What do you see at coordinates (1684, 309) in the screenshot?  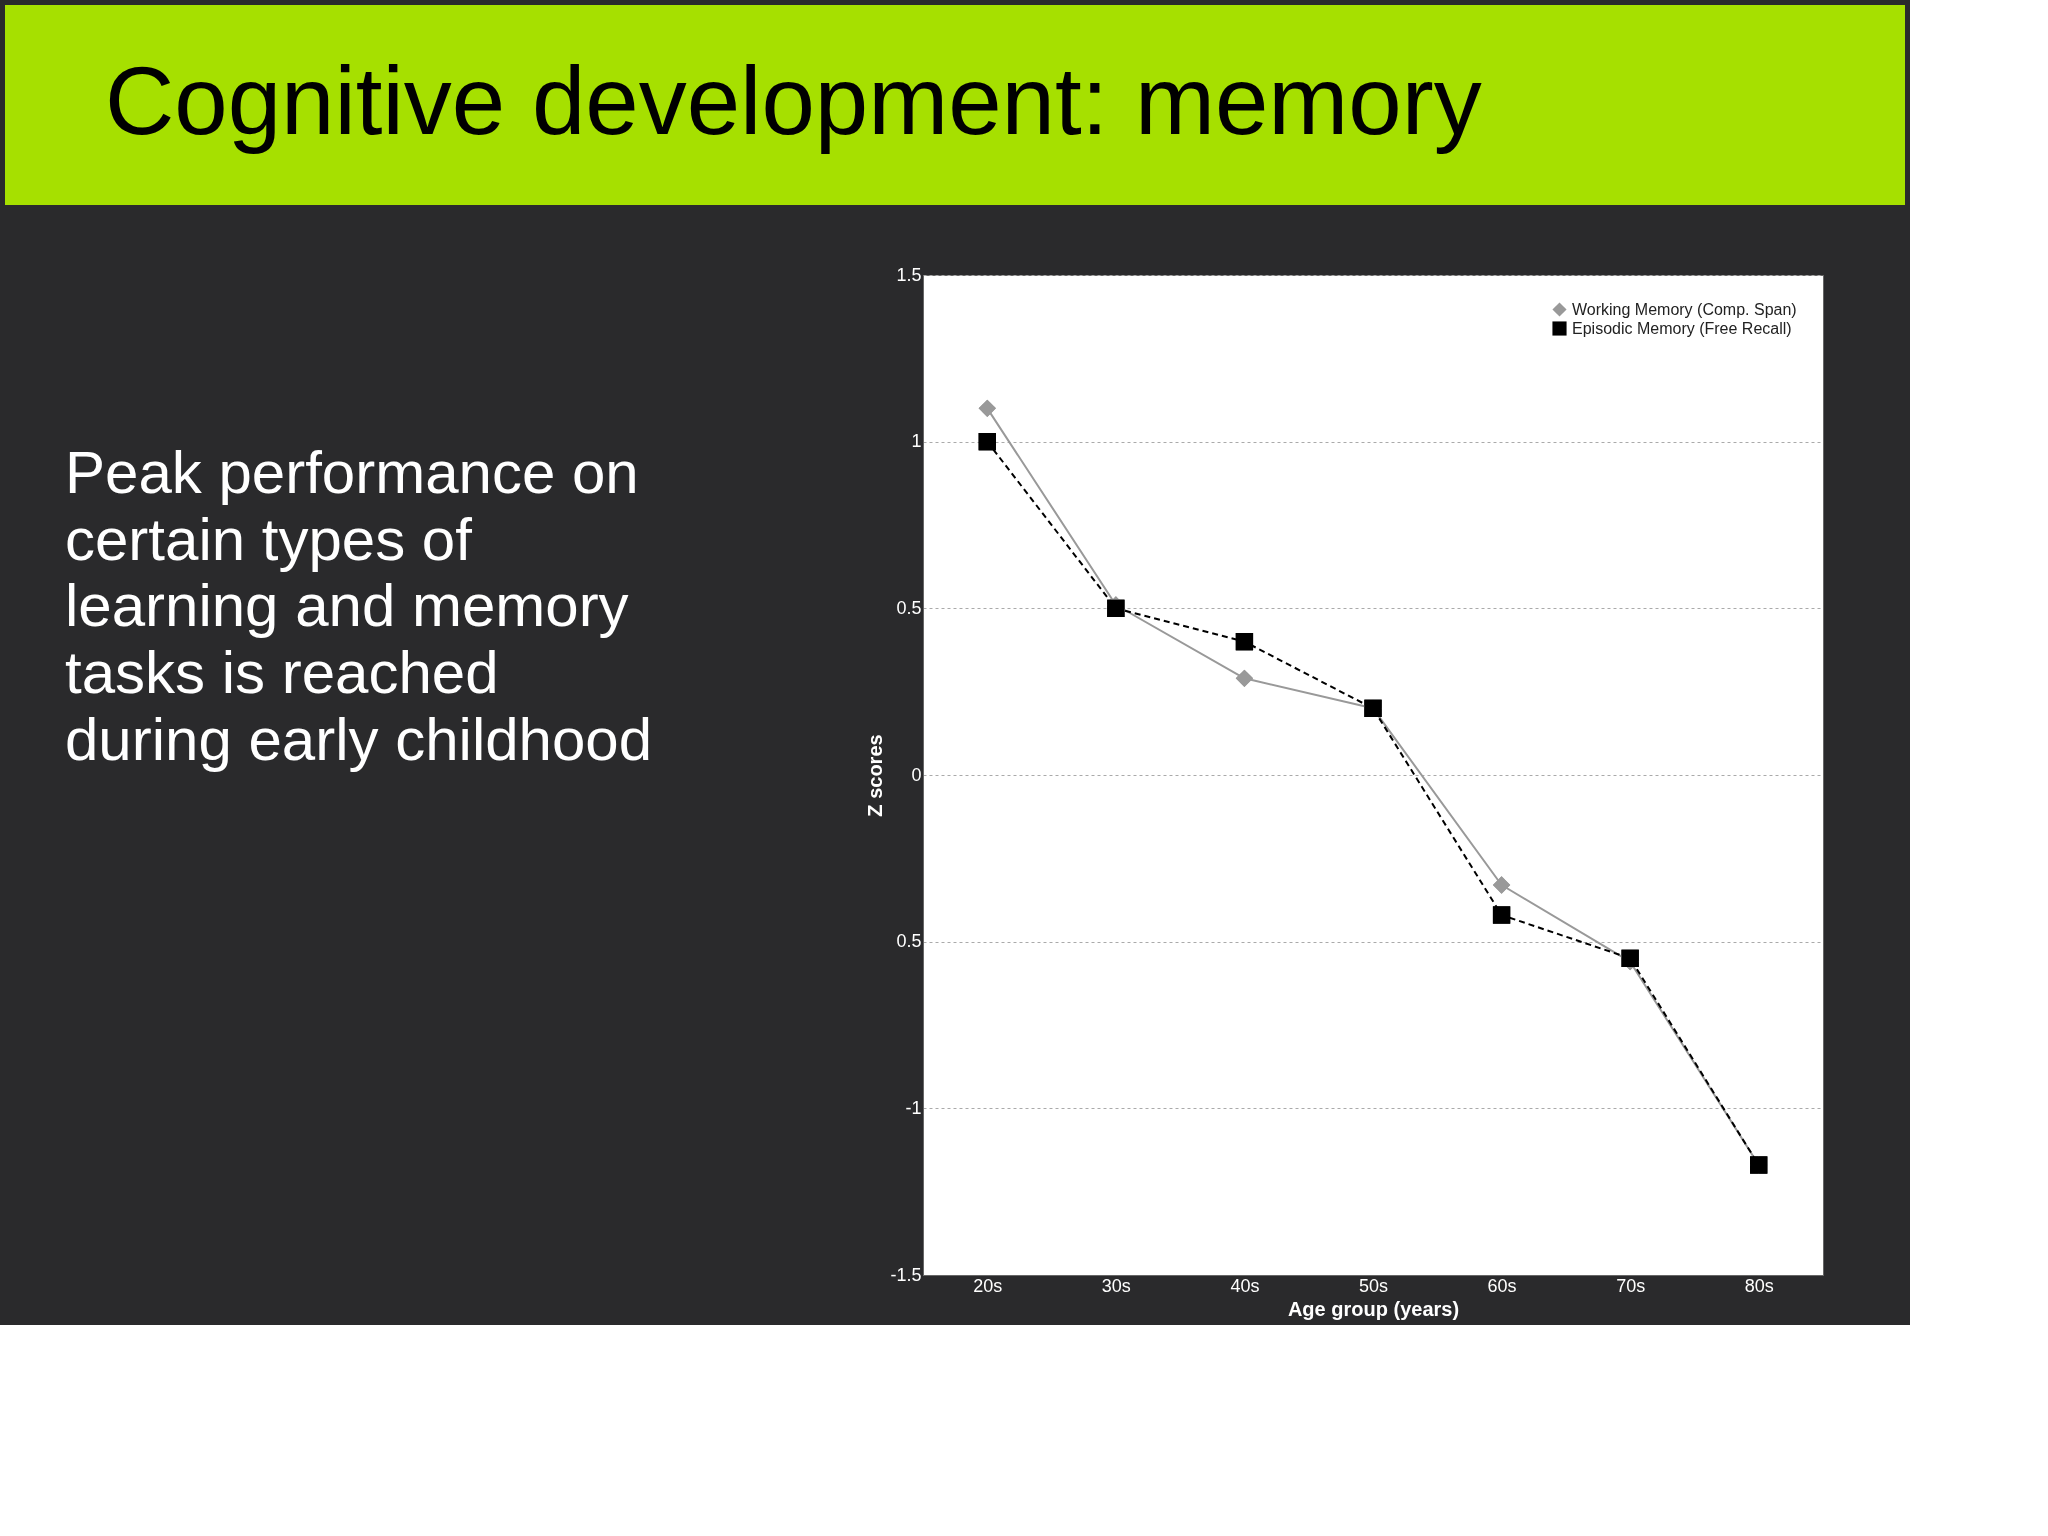 I see `legend-label: Working Memory (Comp. Span)` at bounding box center [1684, 309].